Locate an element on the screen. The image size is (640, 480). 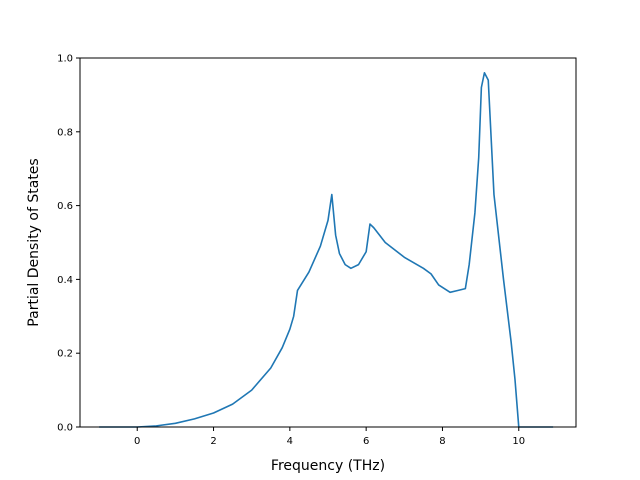
y-tick-label: 0.8 is located at coordinates (65, 132).